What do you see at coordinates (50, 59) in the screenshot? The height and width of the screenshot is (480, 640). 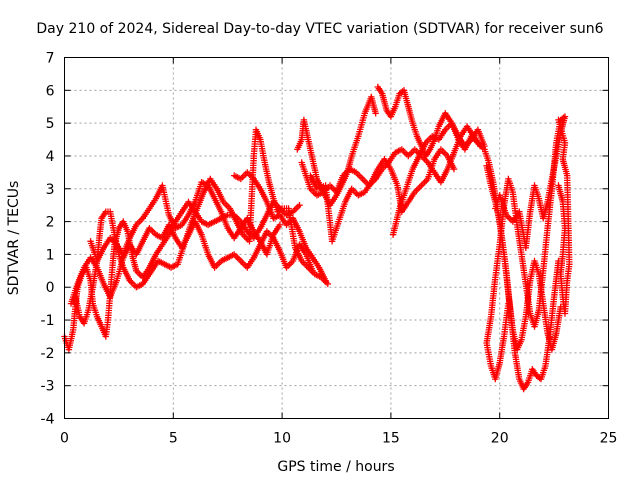 I see `y-tick-label: 7` at bounding box center [50, 59].